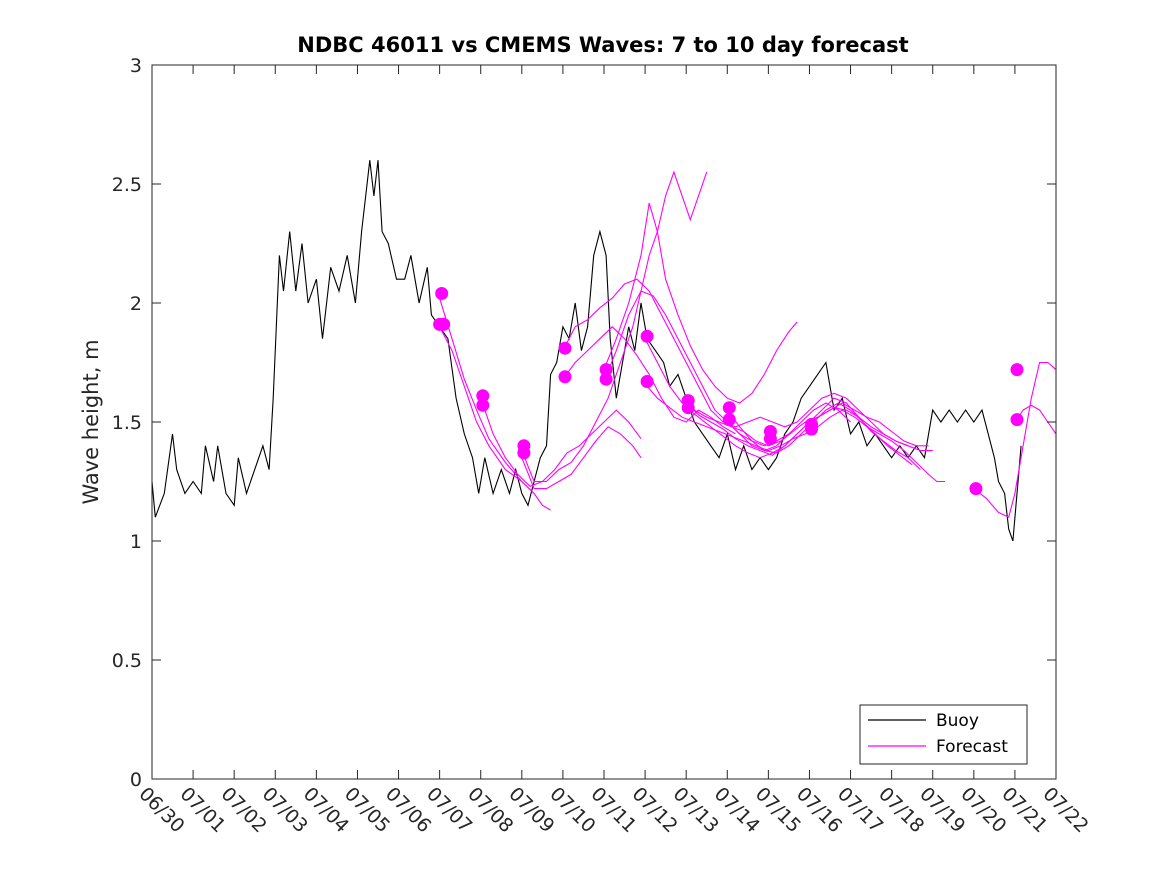 The image size is (1167, 875). Describe the element at coordinates (127, 661) in the screenshot. I see `y-tick-label: 0.5` at that location.